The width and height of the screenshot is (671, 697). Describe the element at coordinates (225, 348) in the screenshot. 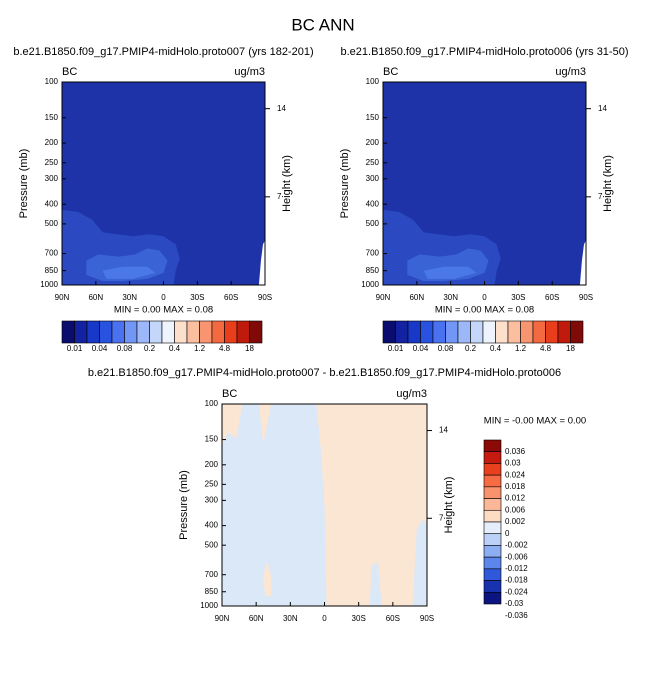

I see `colorbar-label: 4.8` at that location.